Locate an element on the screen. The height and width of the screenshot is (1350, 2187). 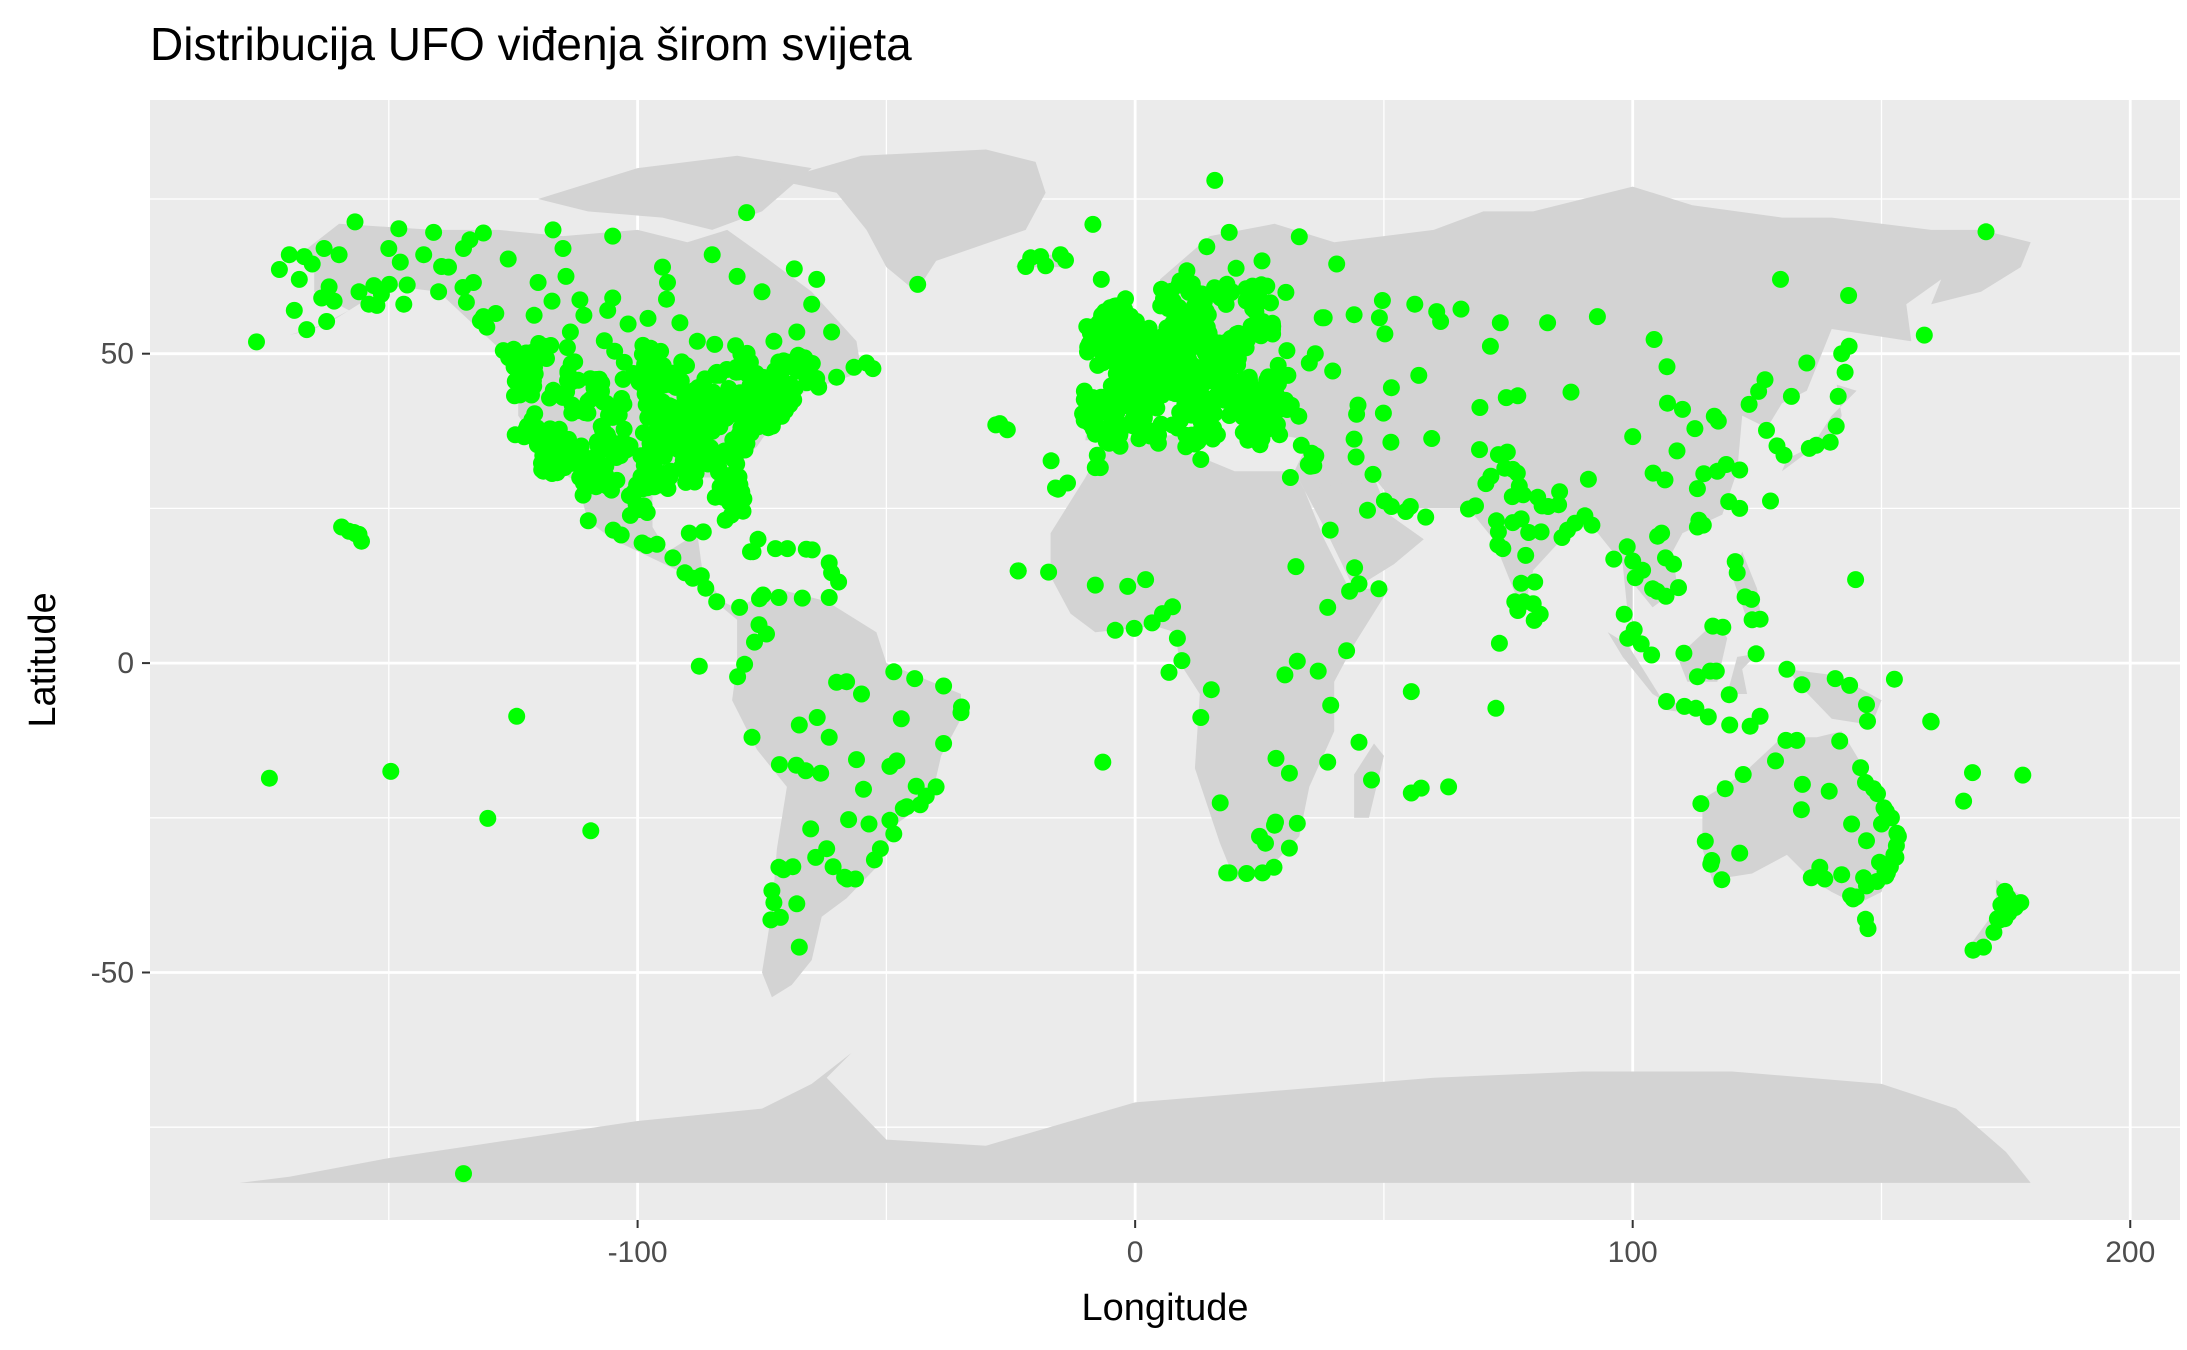
land-japan is located at coordinates (1819, 428).